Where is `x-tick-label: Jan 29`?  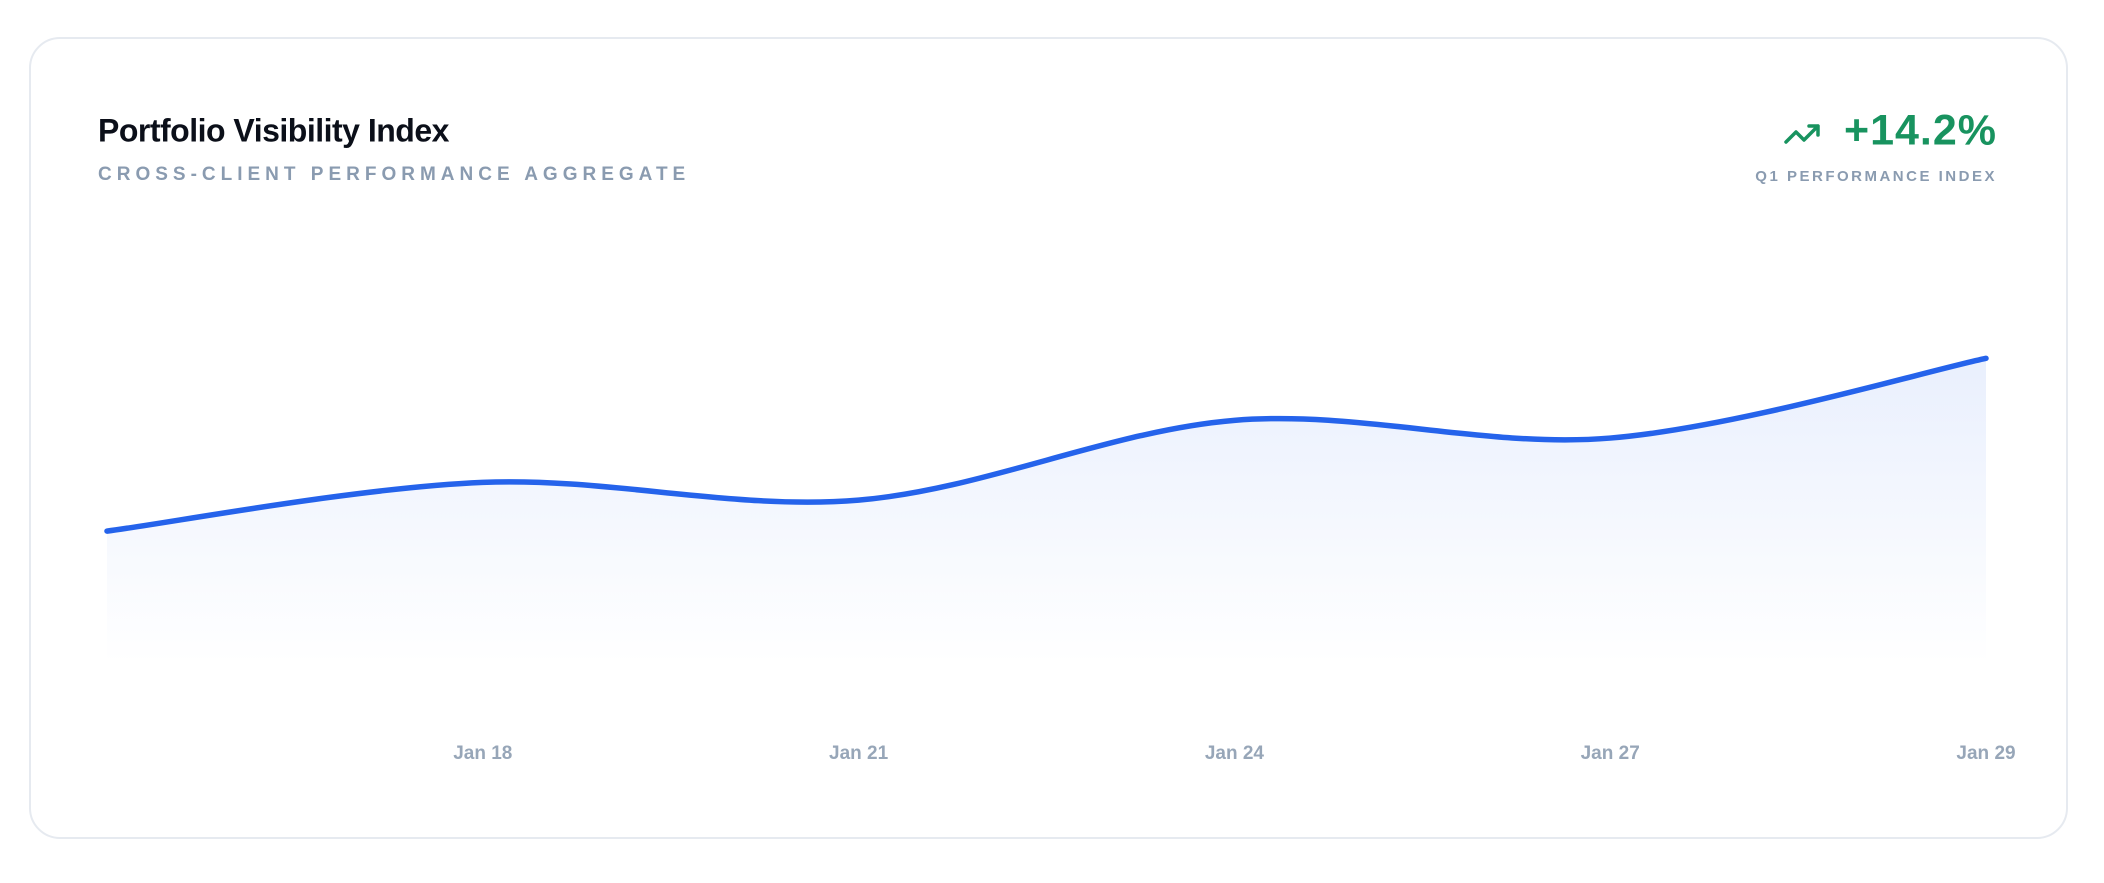 x-tick-label: Jan 29 is located at coordinates (1985, 753).